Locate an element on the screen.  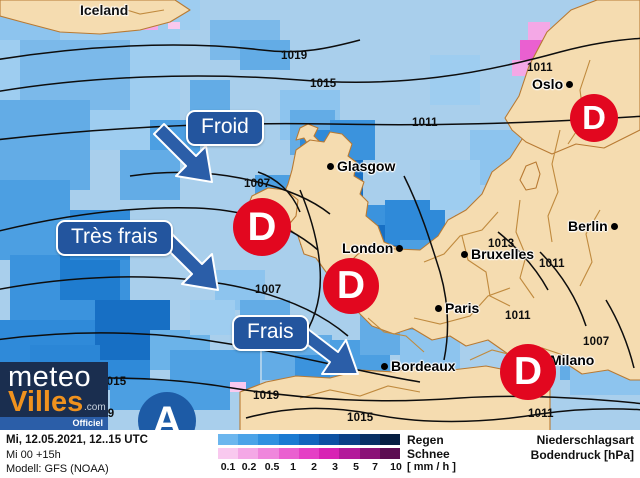
city-label: Berlin is located at coordinates (588, 226).